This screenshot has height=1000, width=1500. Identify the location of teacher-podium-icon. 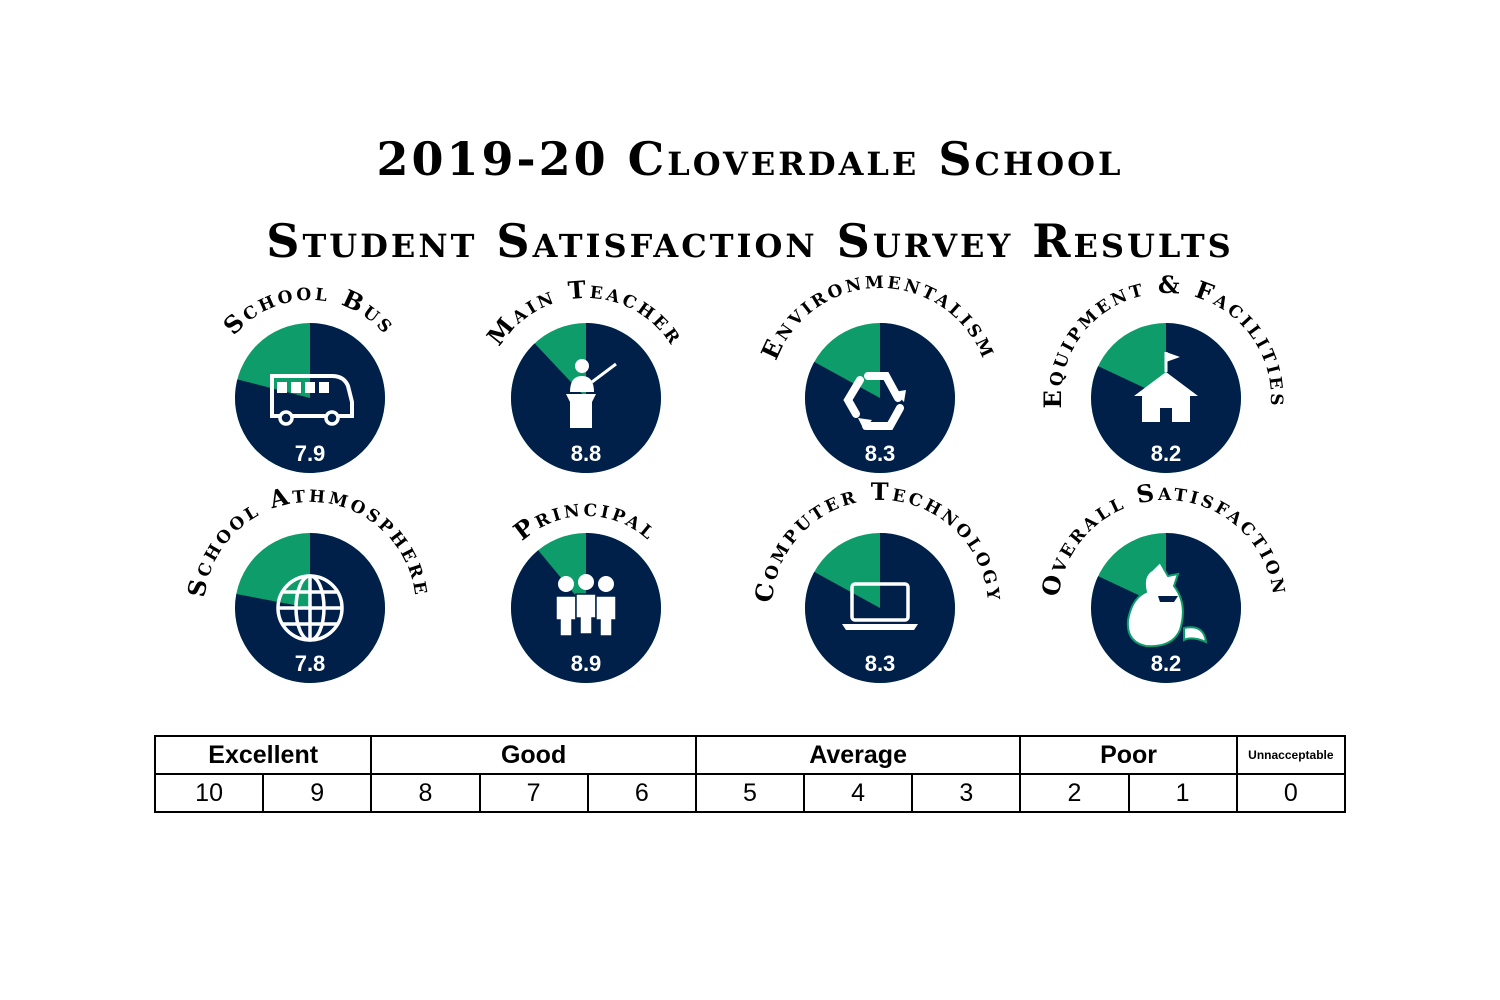
(591, 393).